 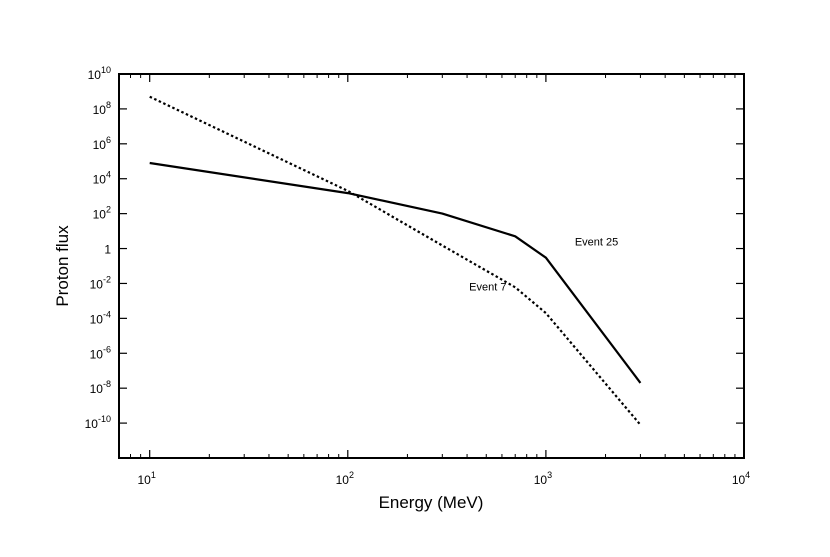 What do you see at coordinates (351, 475) in the screenshot?
I see `x-tick-label-exponent: 2` at bounding box center [351, 475].